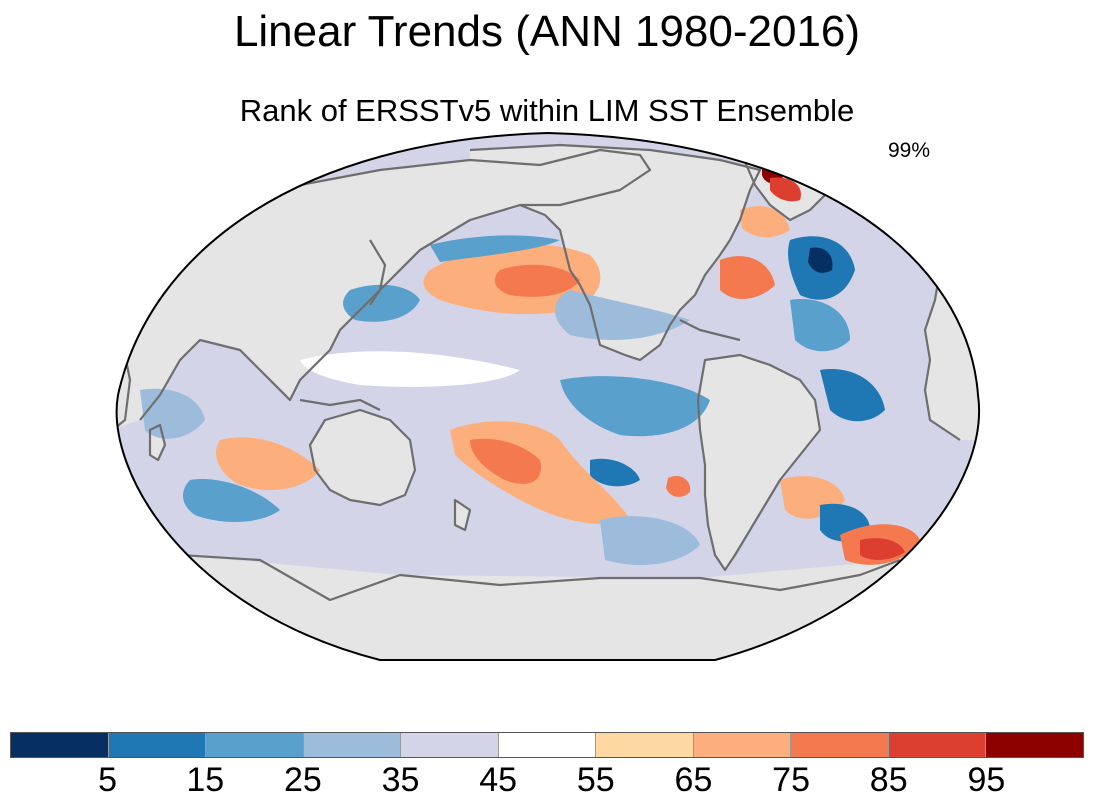  I want to click on coast-north-america, so click(615, 252).